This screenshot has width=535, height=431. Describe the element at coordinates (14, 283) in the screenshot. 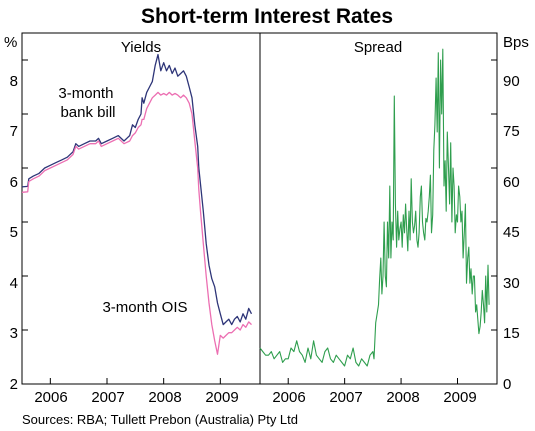

I see `left-y-tick-label: 4` at that location.